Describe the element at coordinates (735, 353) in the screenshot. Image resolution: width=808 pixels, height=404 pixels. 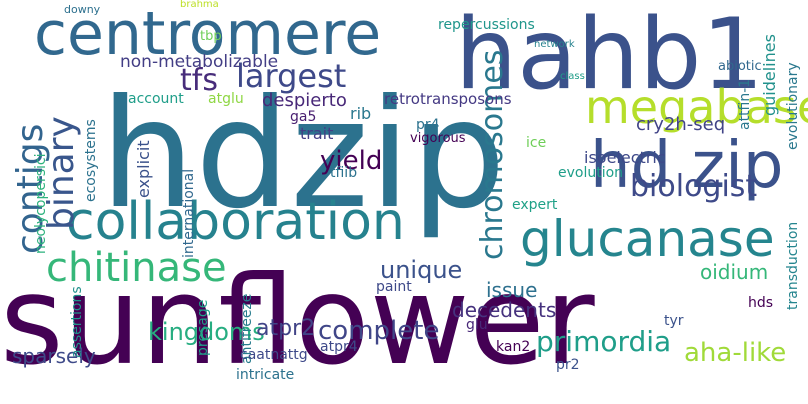
I see `word: aha-like` at that location.